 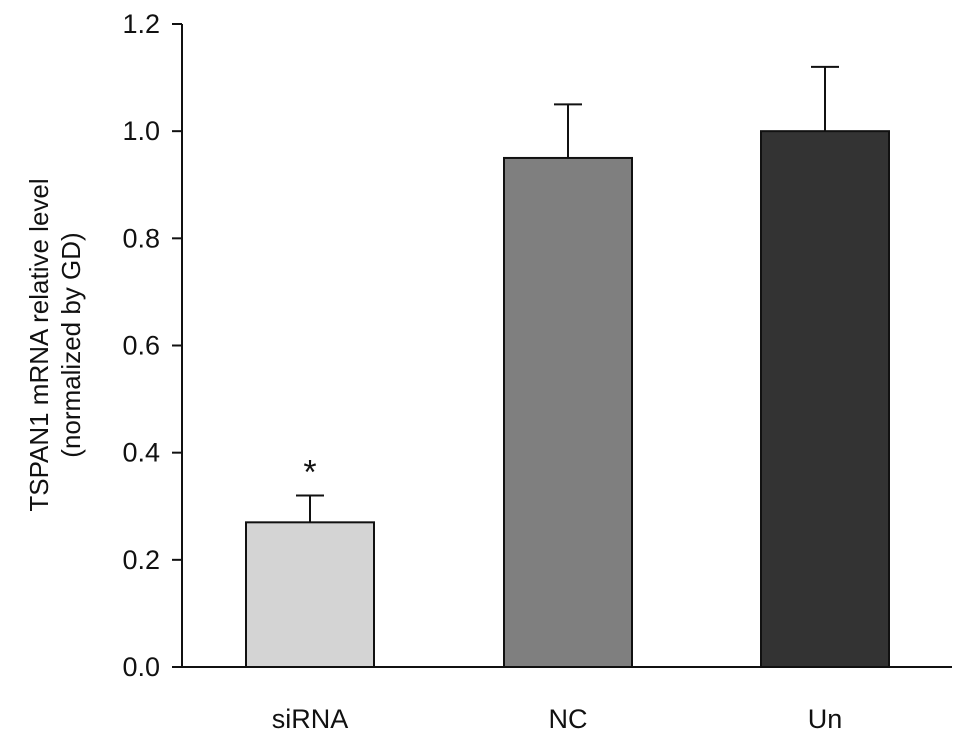 I want to click on y-tick-label: 0.4, so click(x=141, y=453).